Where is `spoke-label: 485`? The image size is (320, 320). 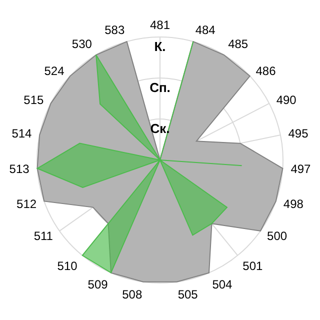 spoke-label: 485 is located at coordinates (238, 44).